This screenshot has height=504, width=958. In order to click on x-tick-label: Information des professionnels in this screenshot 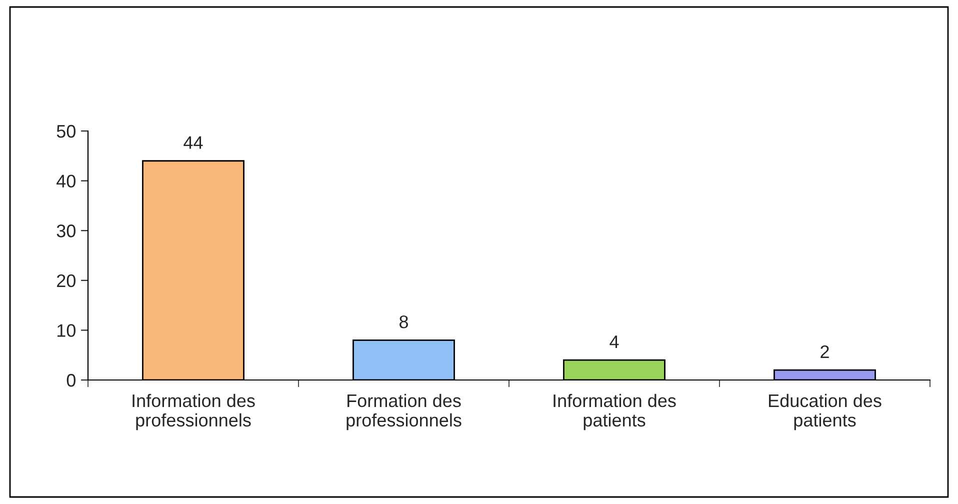, I will do `click(193, 412)`.